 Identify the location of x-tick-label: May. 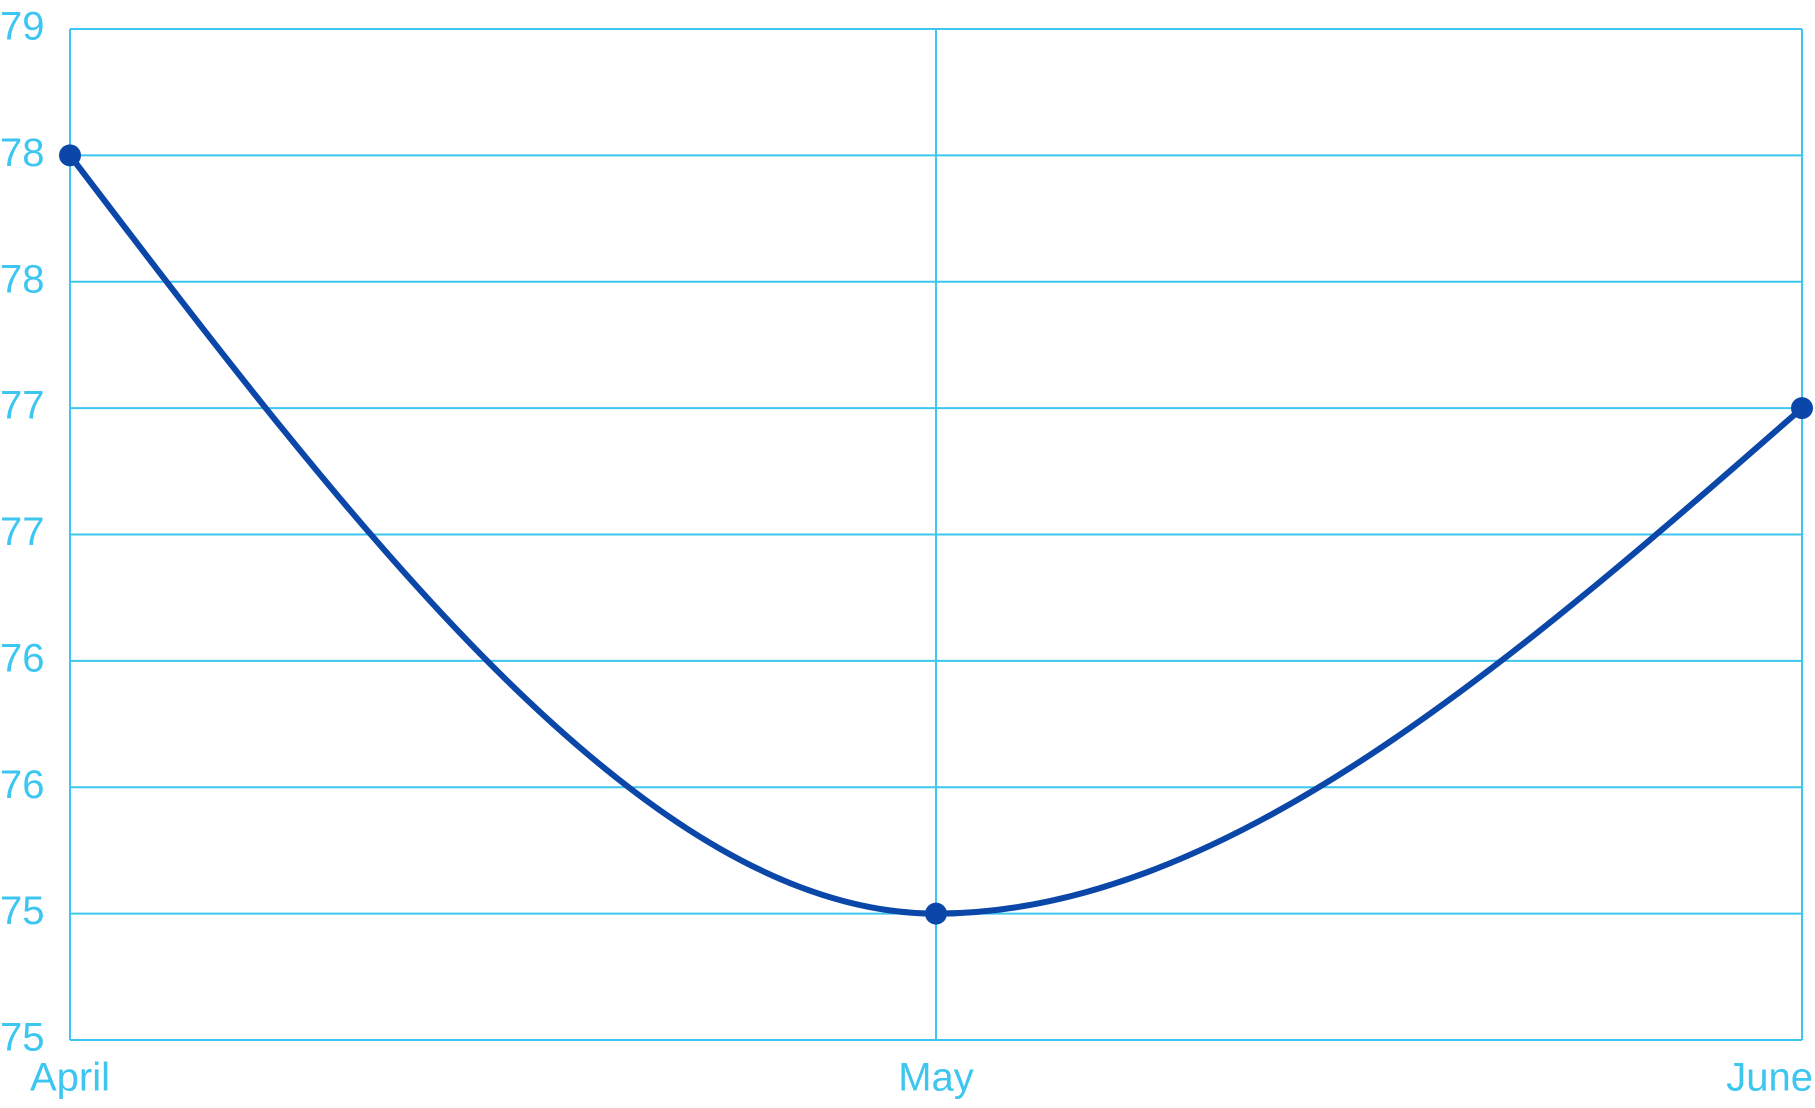
(936, 1078).